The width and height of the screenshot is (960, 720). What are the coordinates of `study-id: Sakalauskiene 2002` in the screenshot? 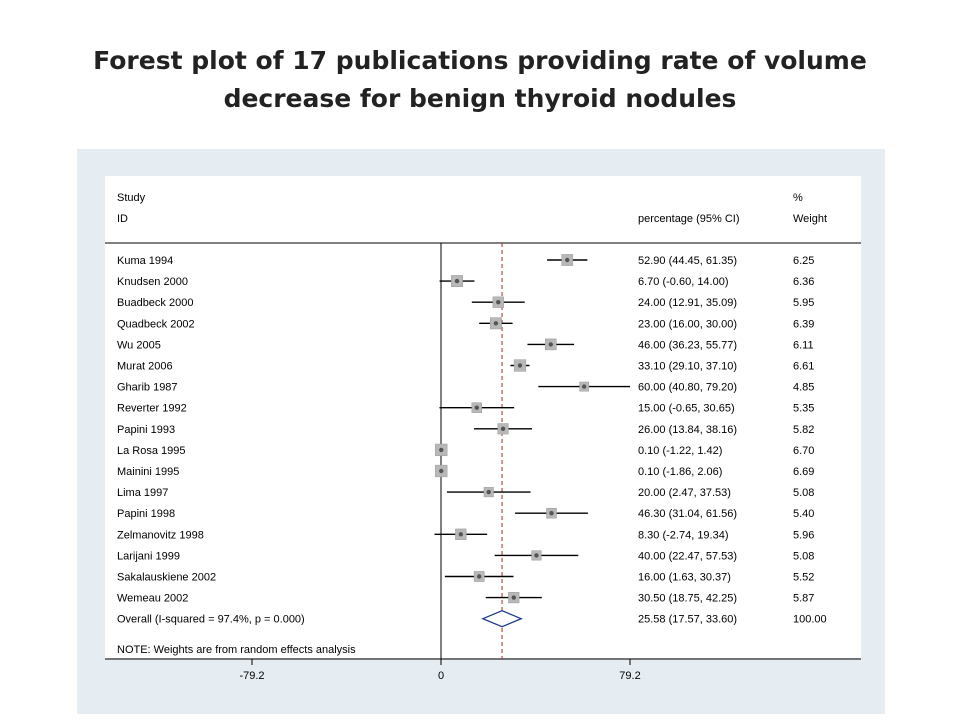 It's located at (166, 578).